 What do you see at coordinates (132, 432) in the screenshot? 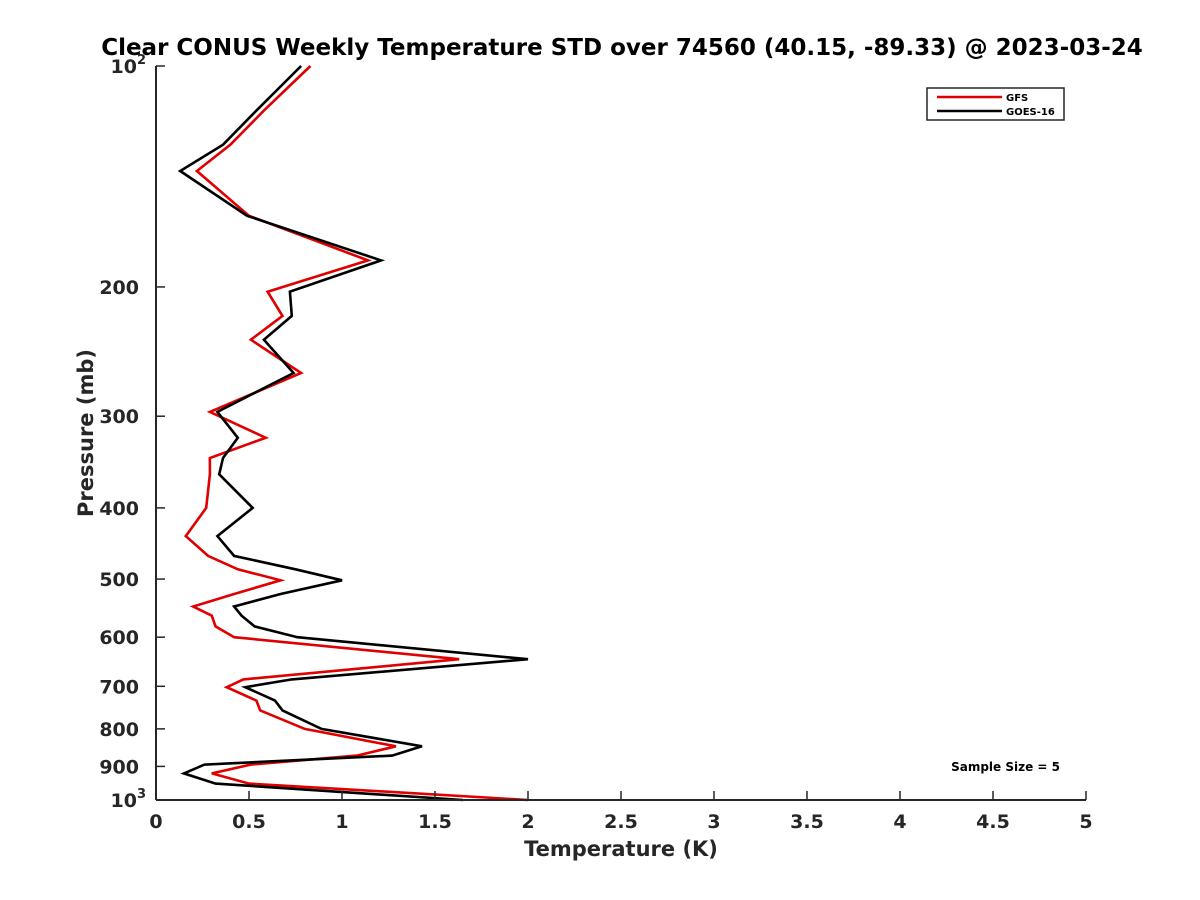
I see `y-ticks: 10² 200 300 400 500 600 700 800 900 10³` at bounding box center [132, 432].